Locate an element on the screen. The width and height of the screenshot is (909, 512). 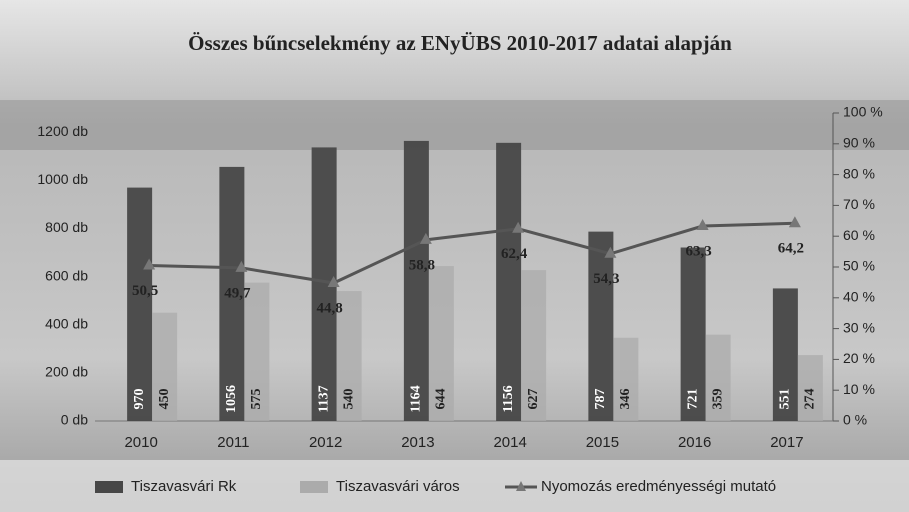
bar-label: 359 is located at coordinates (717, 399).